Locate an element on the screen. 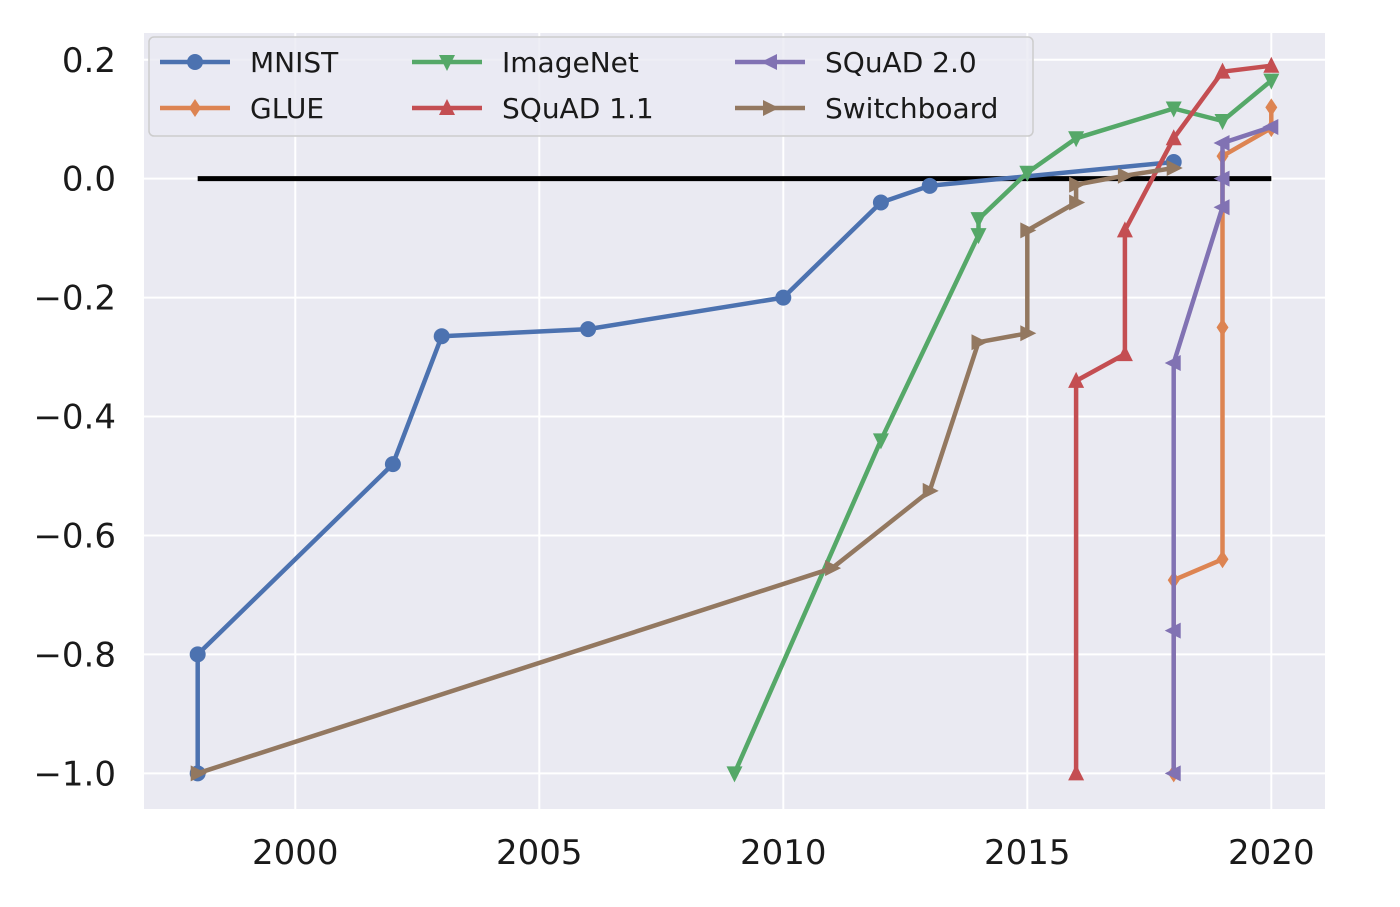  x-tick-label: 2010 is located at coordinates (783, 853).